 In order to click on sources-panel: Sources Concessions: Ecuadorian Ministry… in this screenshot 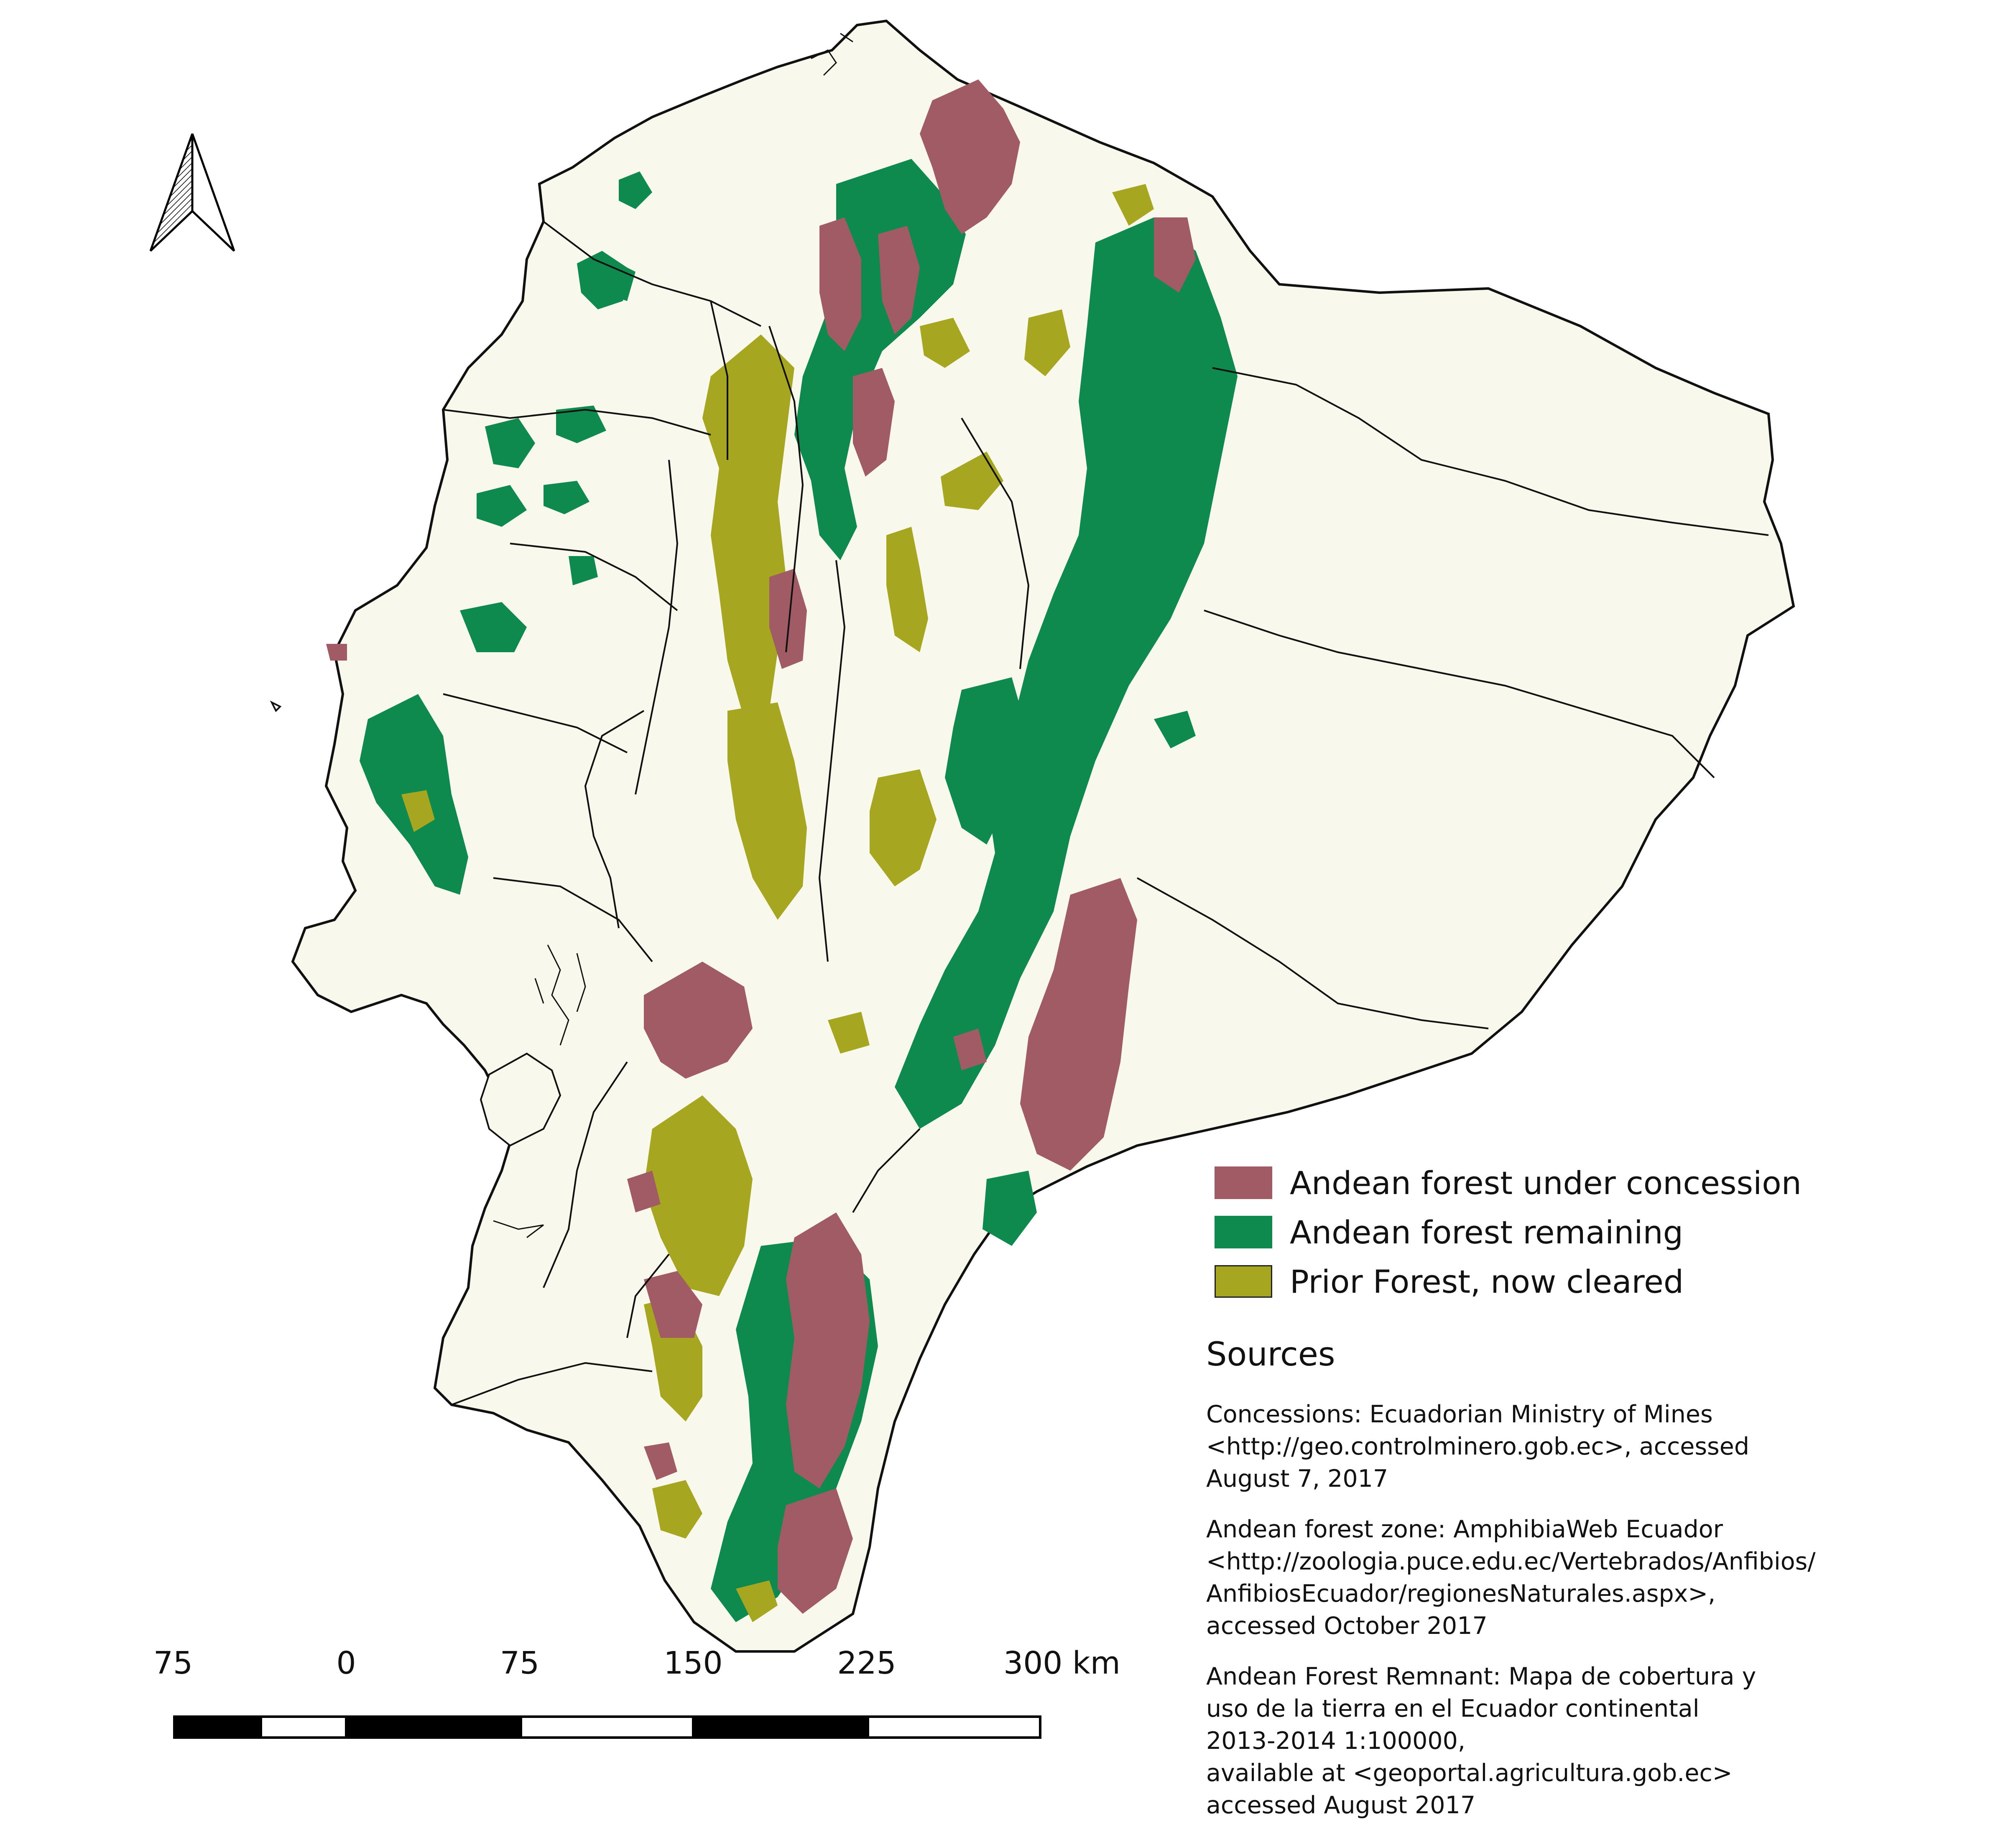, I will do `click(1540, 1588)`.